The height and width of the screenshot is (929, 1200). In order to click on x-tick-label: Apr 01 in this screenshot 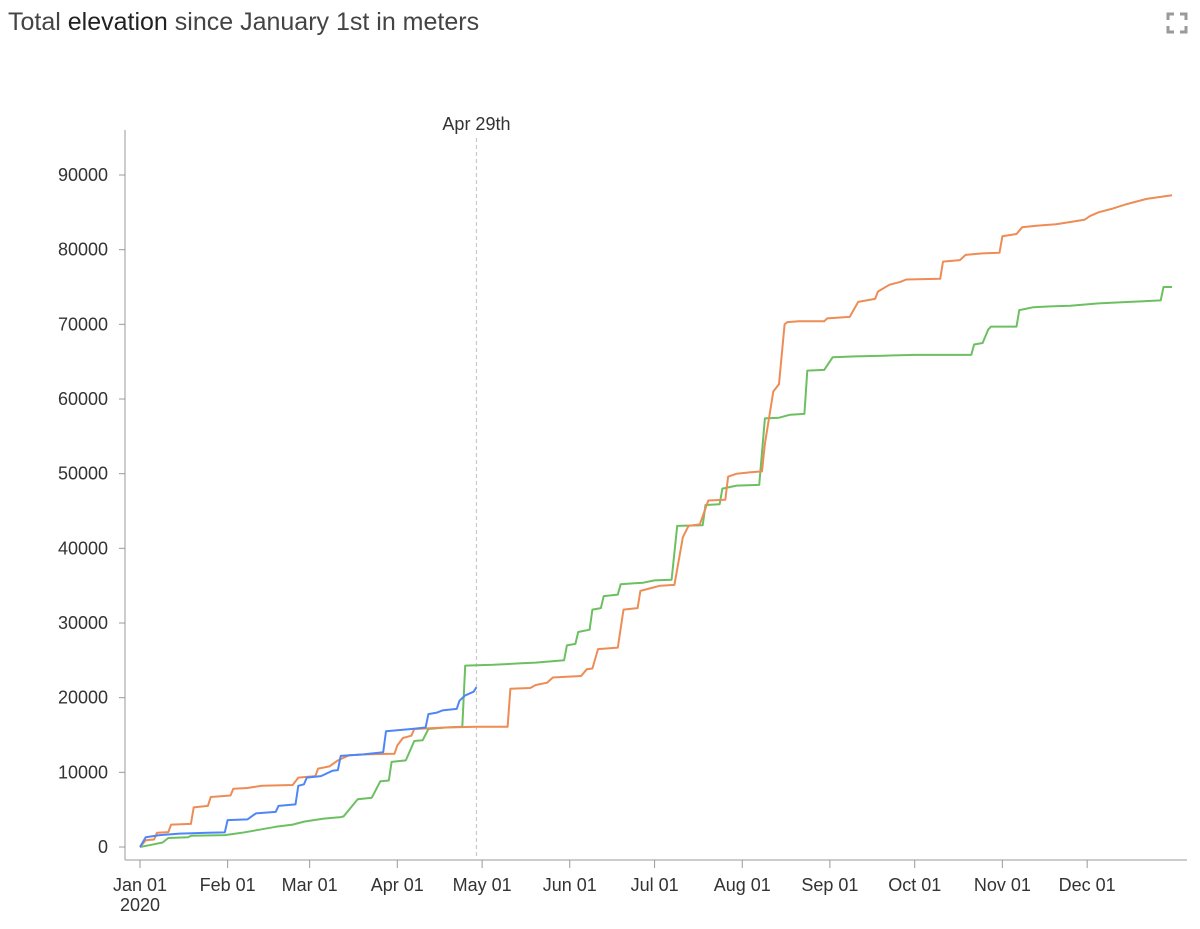, I will do `click(397, 885)`.